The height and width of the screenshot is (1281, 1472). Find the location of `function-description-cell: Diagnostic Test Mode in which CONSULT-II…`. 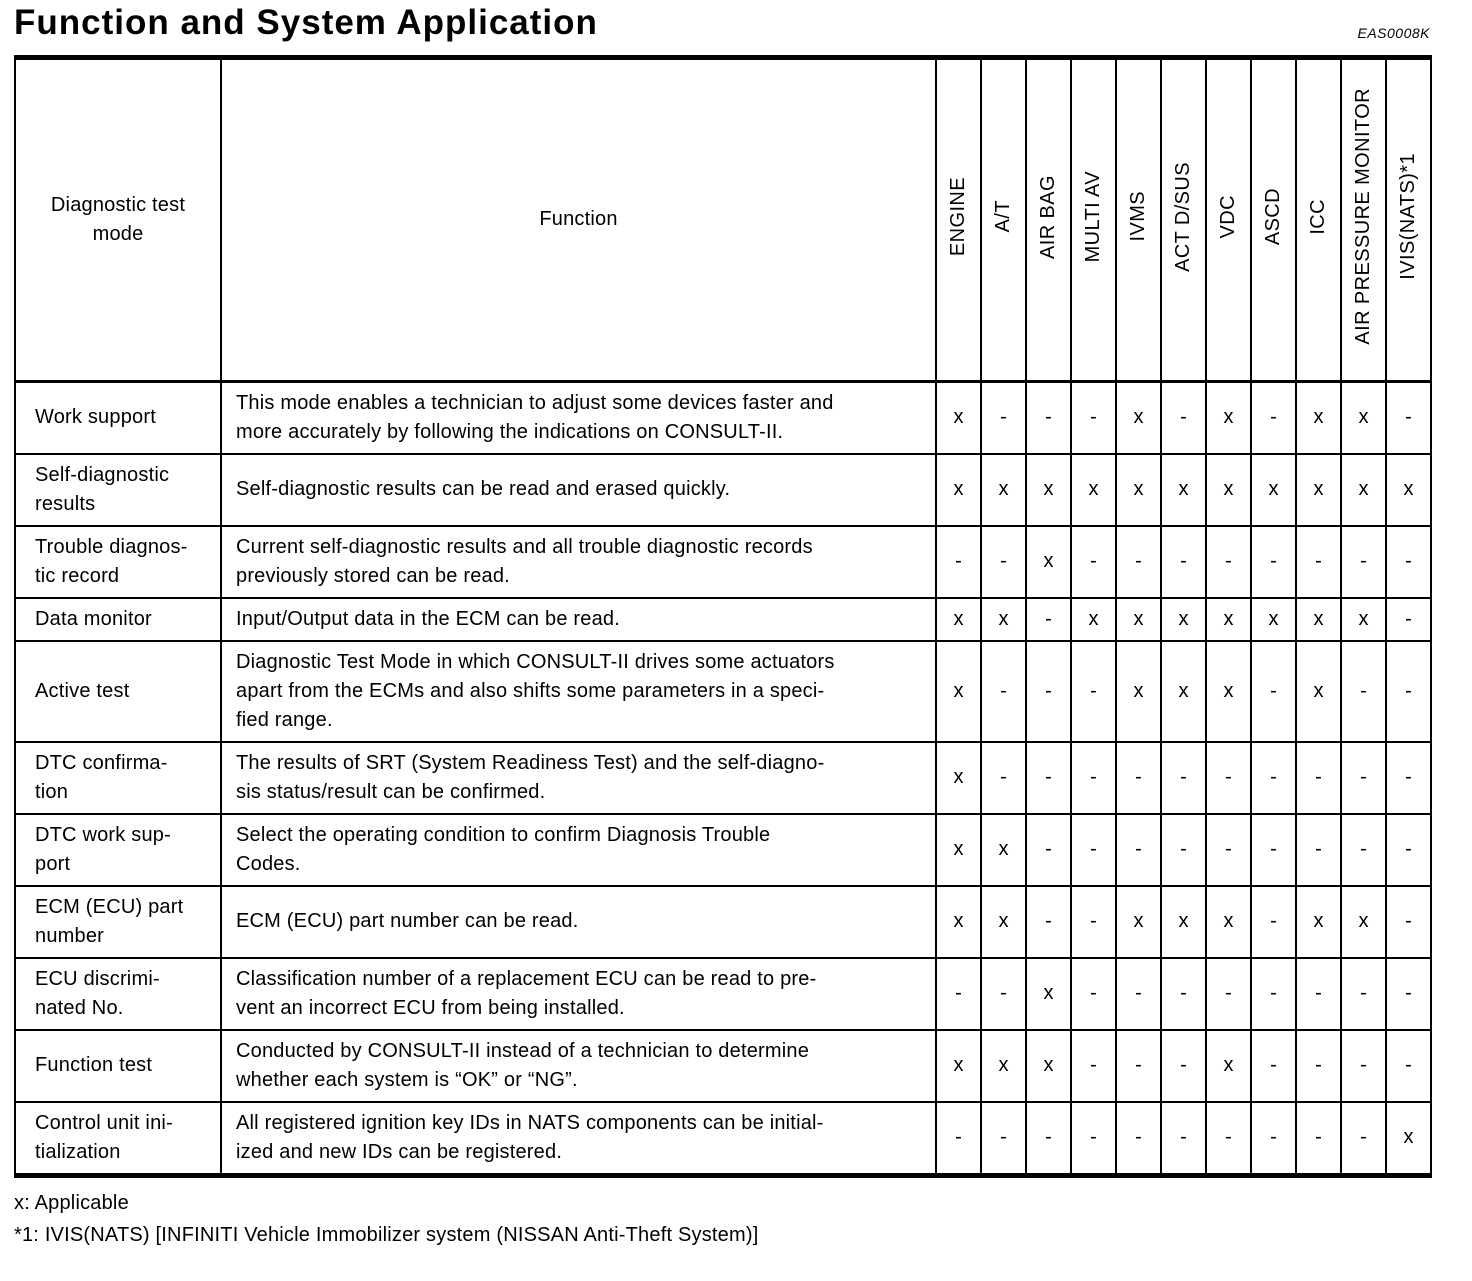

function-description-cell: Diagnostic Test Mode in which CONSULT-II… is located at coordinates (578, 691).